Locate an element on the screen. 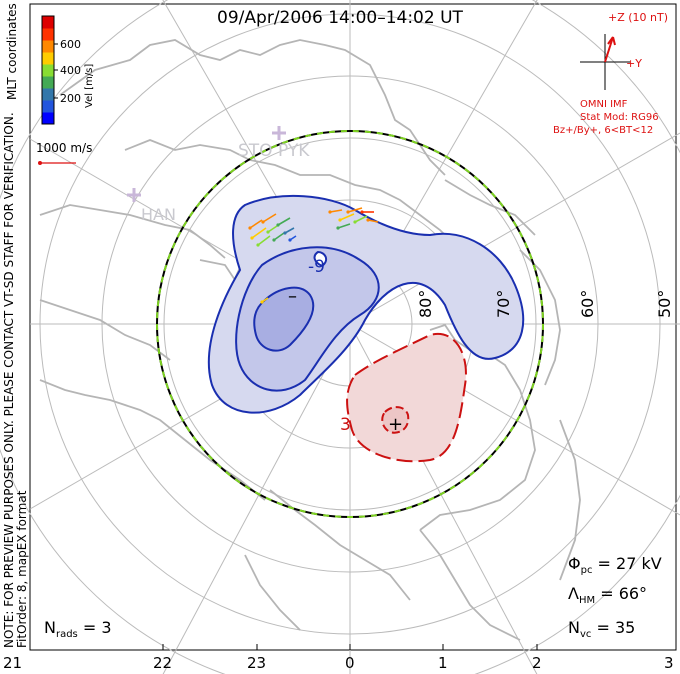  nvc-subscript: vc is located at coordinates (585, 635).